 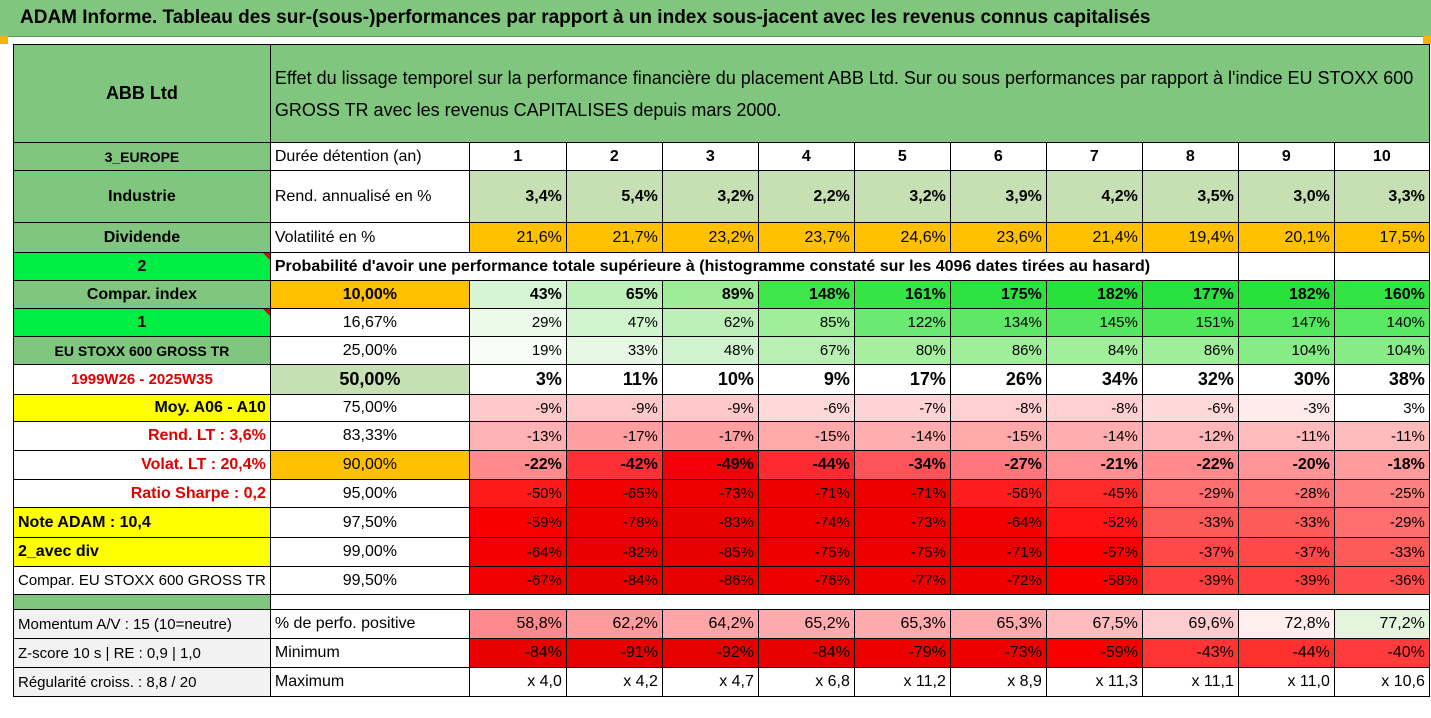 I want to click on minimum-value: -84%, so click(x=806, y=653).